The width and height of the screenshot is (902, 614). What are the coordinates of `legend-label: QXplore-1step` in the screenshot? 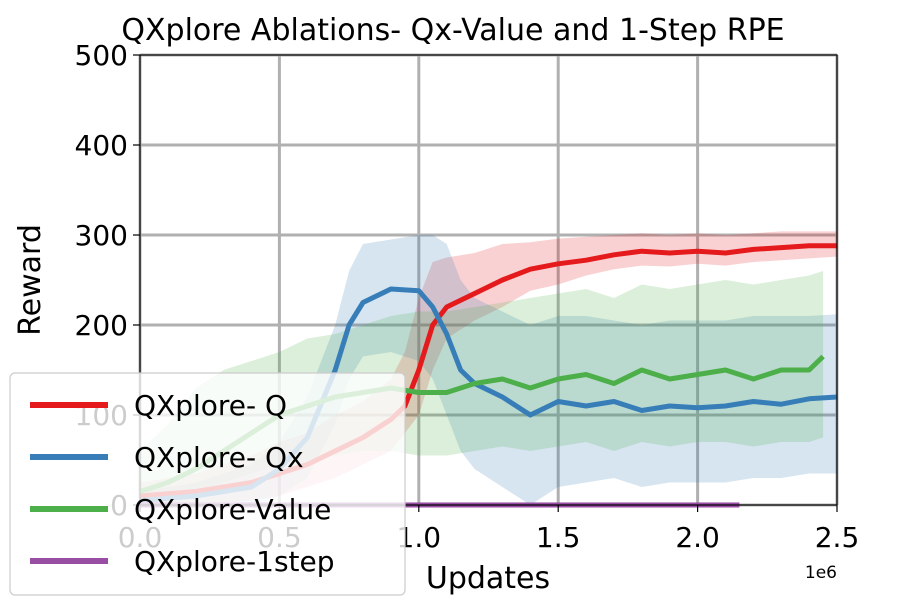 It's located at (234, 561).